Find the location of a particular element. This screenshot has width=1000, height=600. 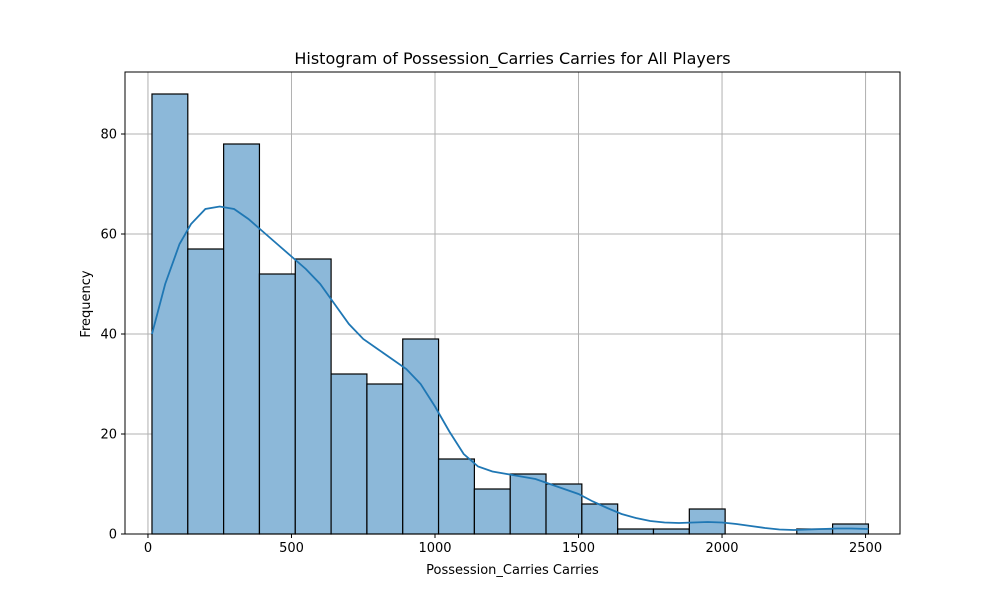

x-tick-label: 2500 is located at coordinates (865, 548).